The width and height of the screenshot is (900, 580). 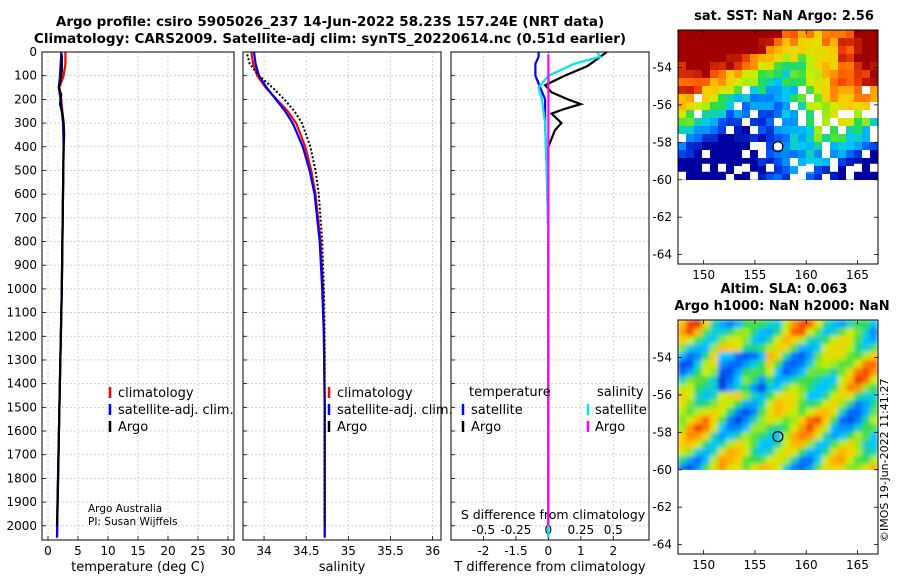 What do you see at coordinates (227, 551) in the screenshot?
I see `x-tick-label: 30` at bounding box center [227, 551].